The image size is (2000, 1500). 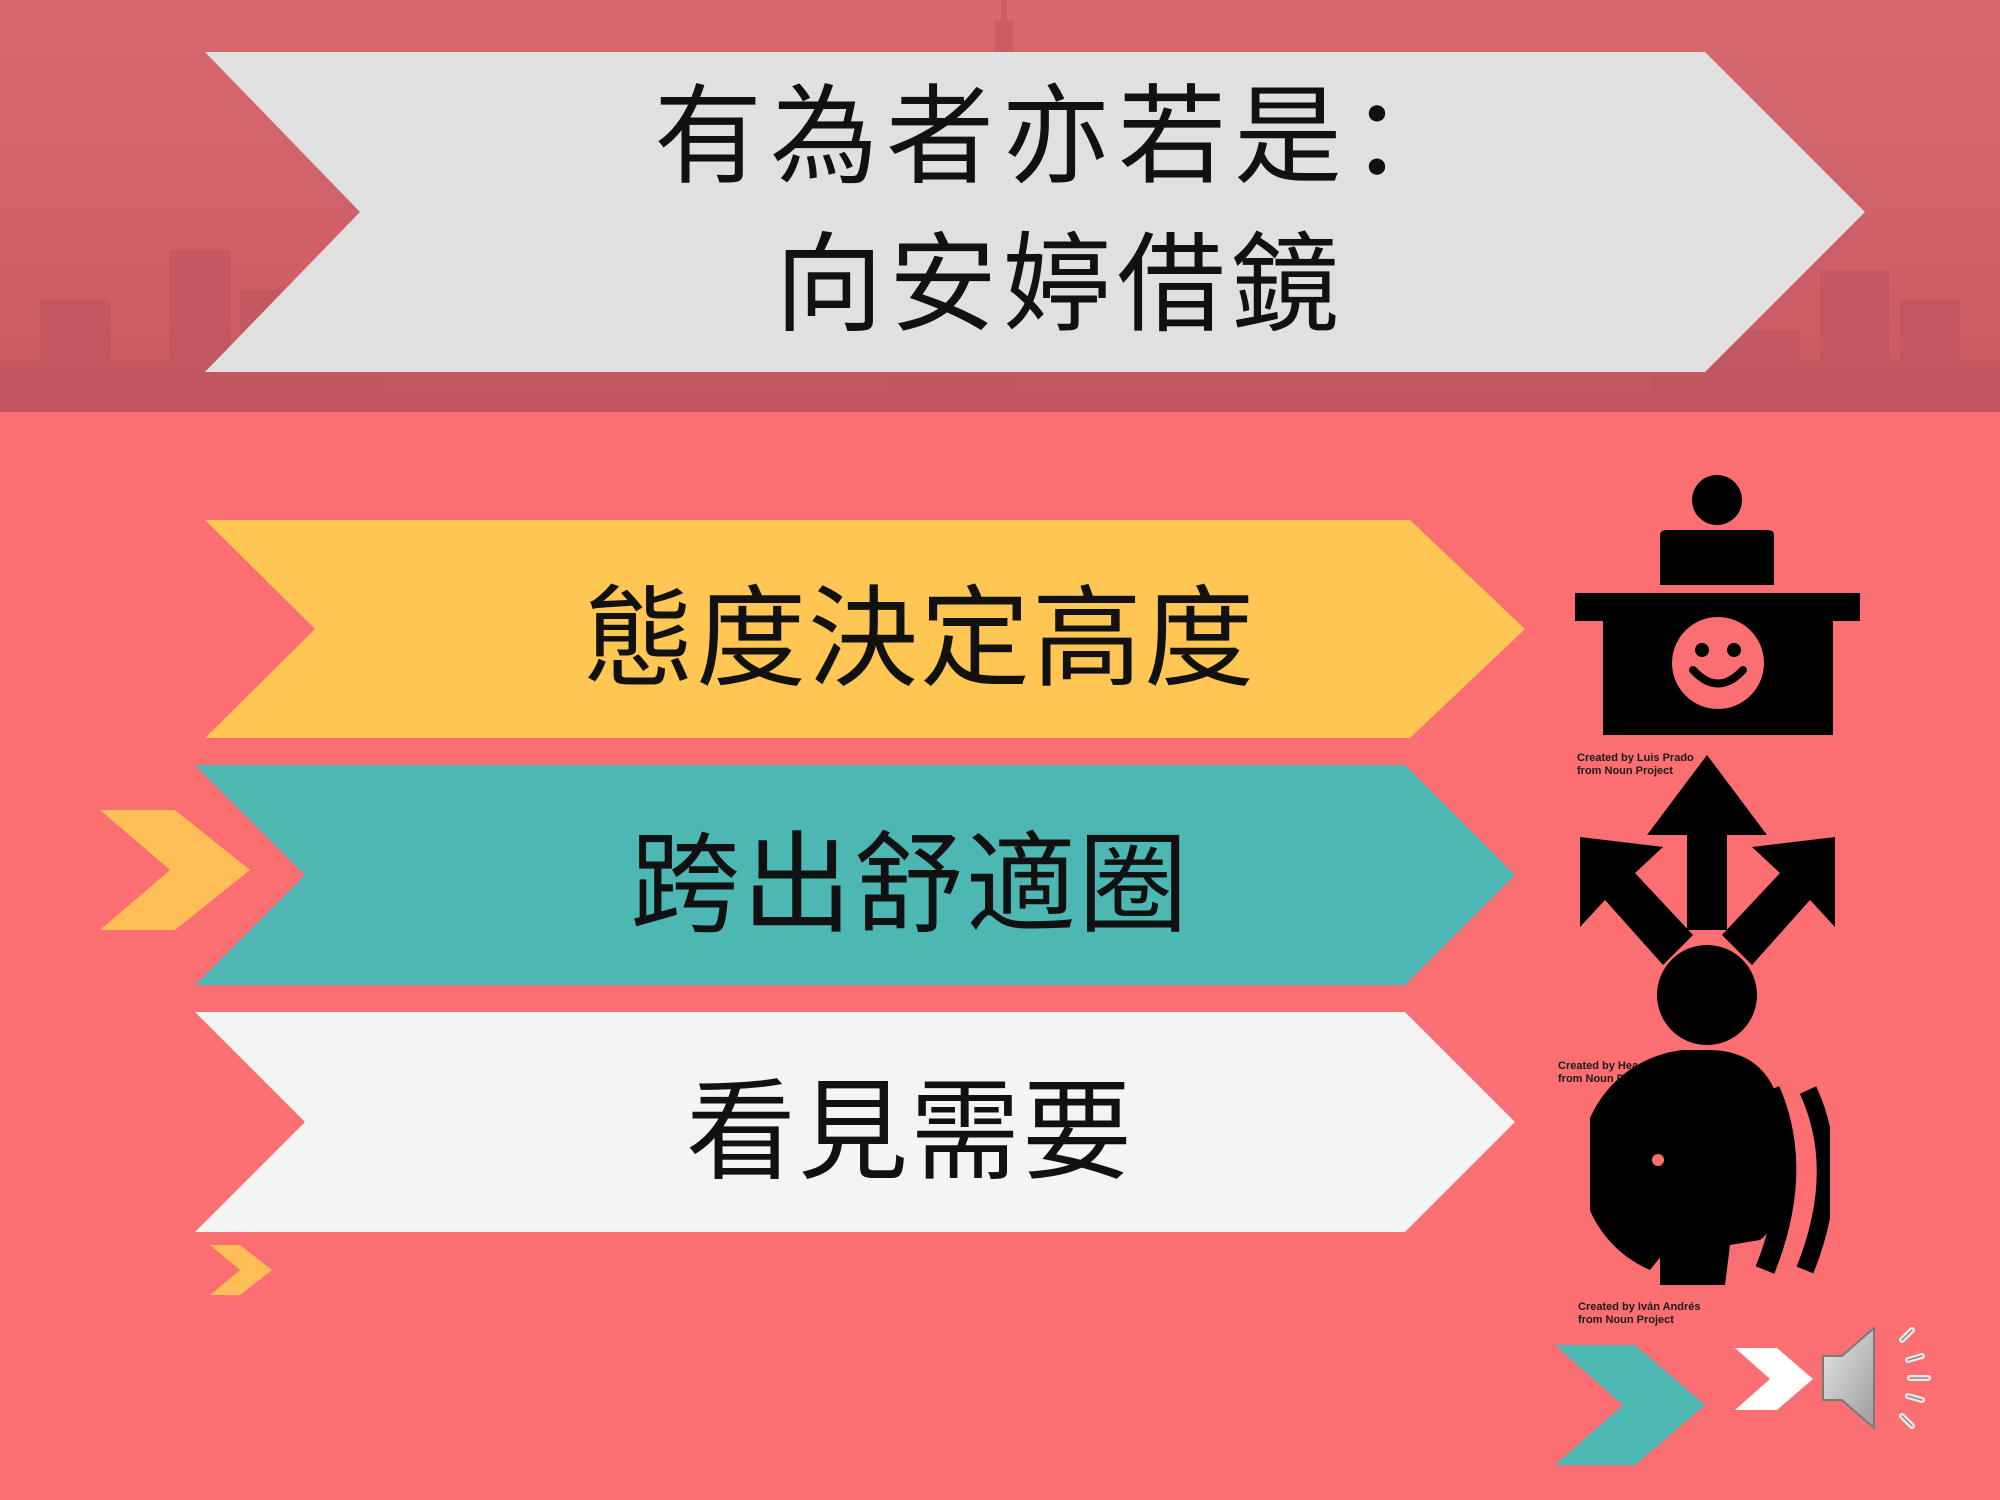 I want to click on credit-2-line1: Created by Hea, so click(x=1598, y=1066).